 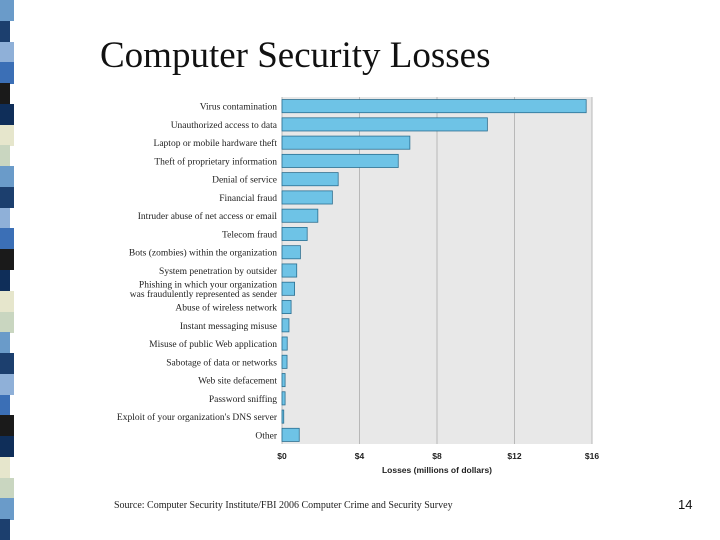 What do you see at coordinates (16, 270) in the screenshot?
I see `decorative-side-strip` at bounding box center [16, 270].